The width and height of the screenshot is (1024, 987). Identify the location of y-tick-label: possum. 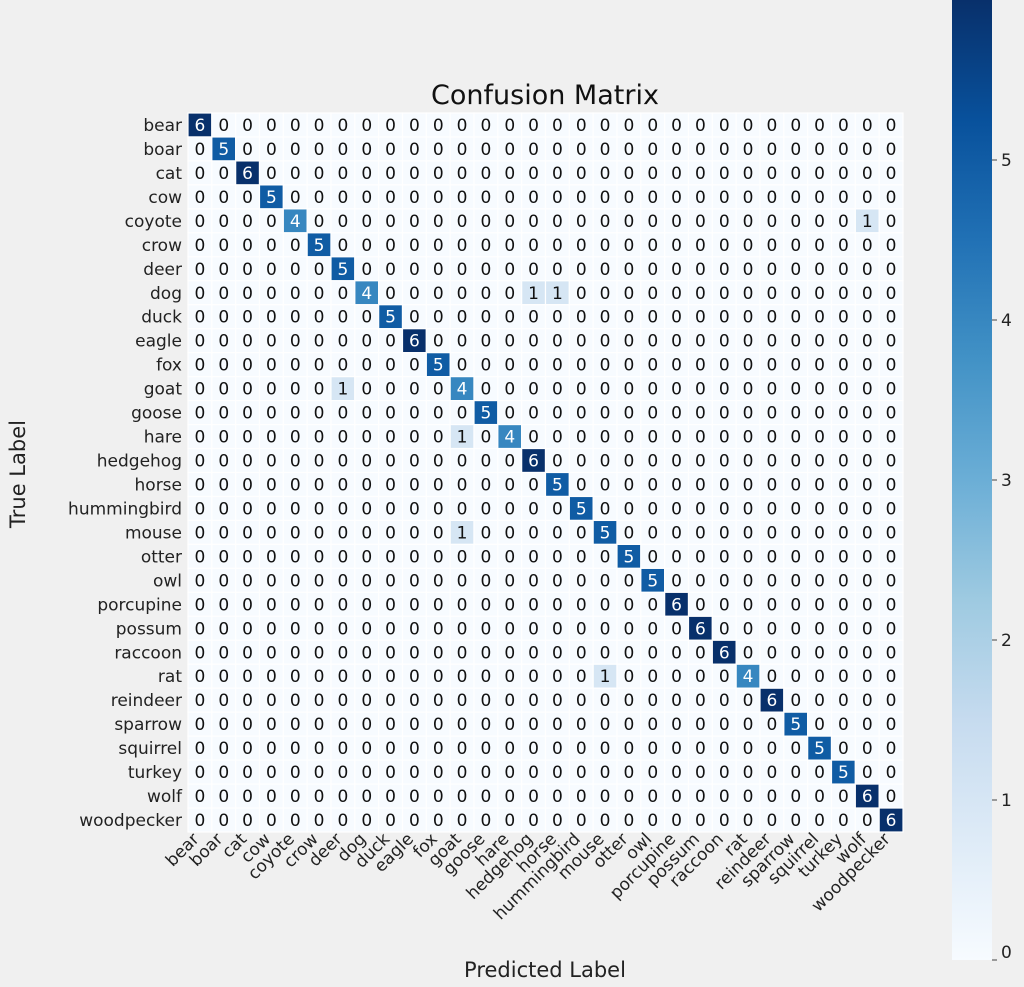
(149, 629).